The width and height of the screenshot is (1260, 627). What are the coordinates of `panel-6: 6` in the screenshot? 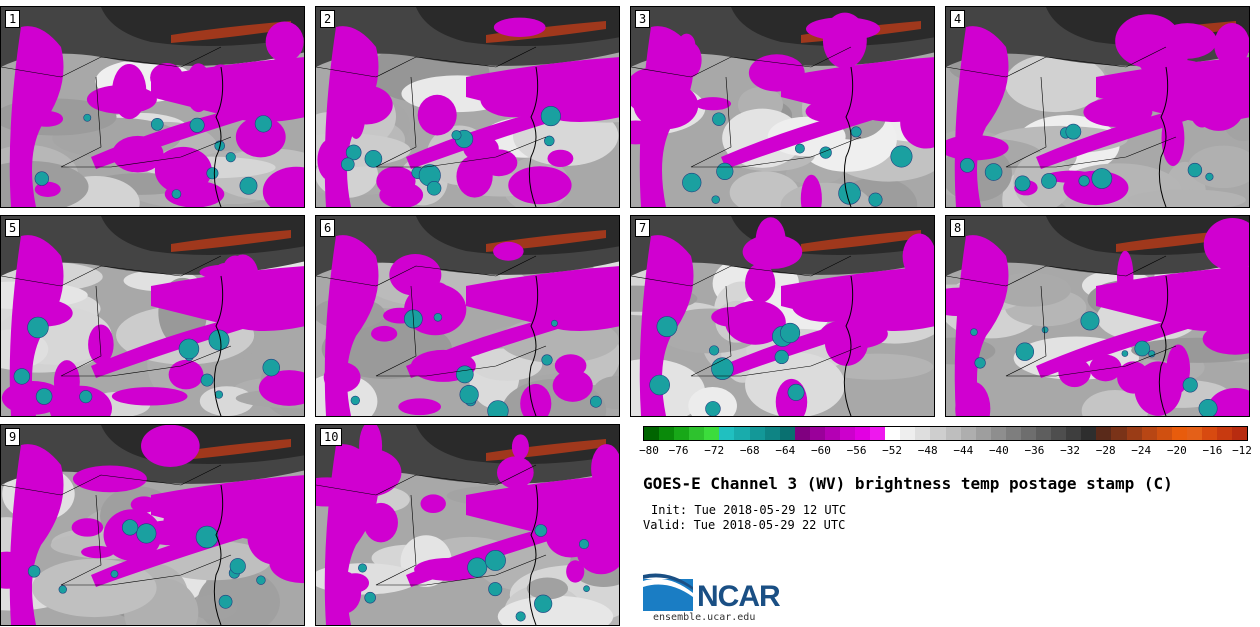 It's located at (467, 316).